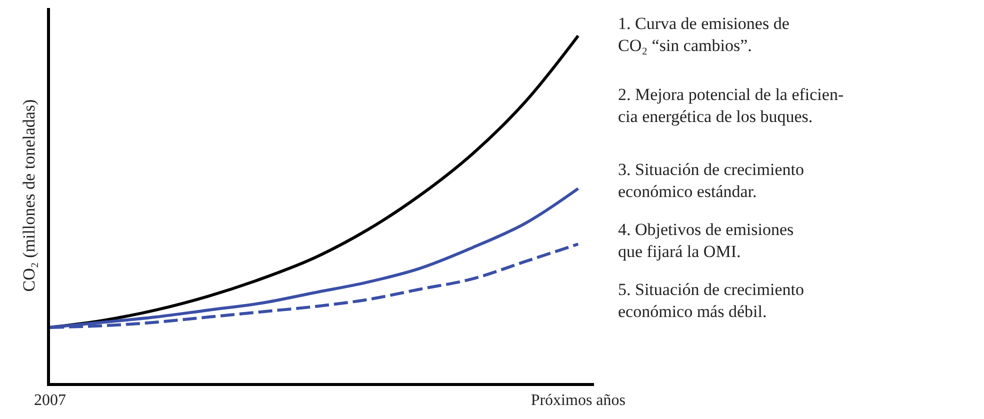 The width and height of the screenshot is (984, 419). I want to click on x-tick-label: 2007, so click(50, 401).